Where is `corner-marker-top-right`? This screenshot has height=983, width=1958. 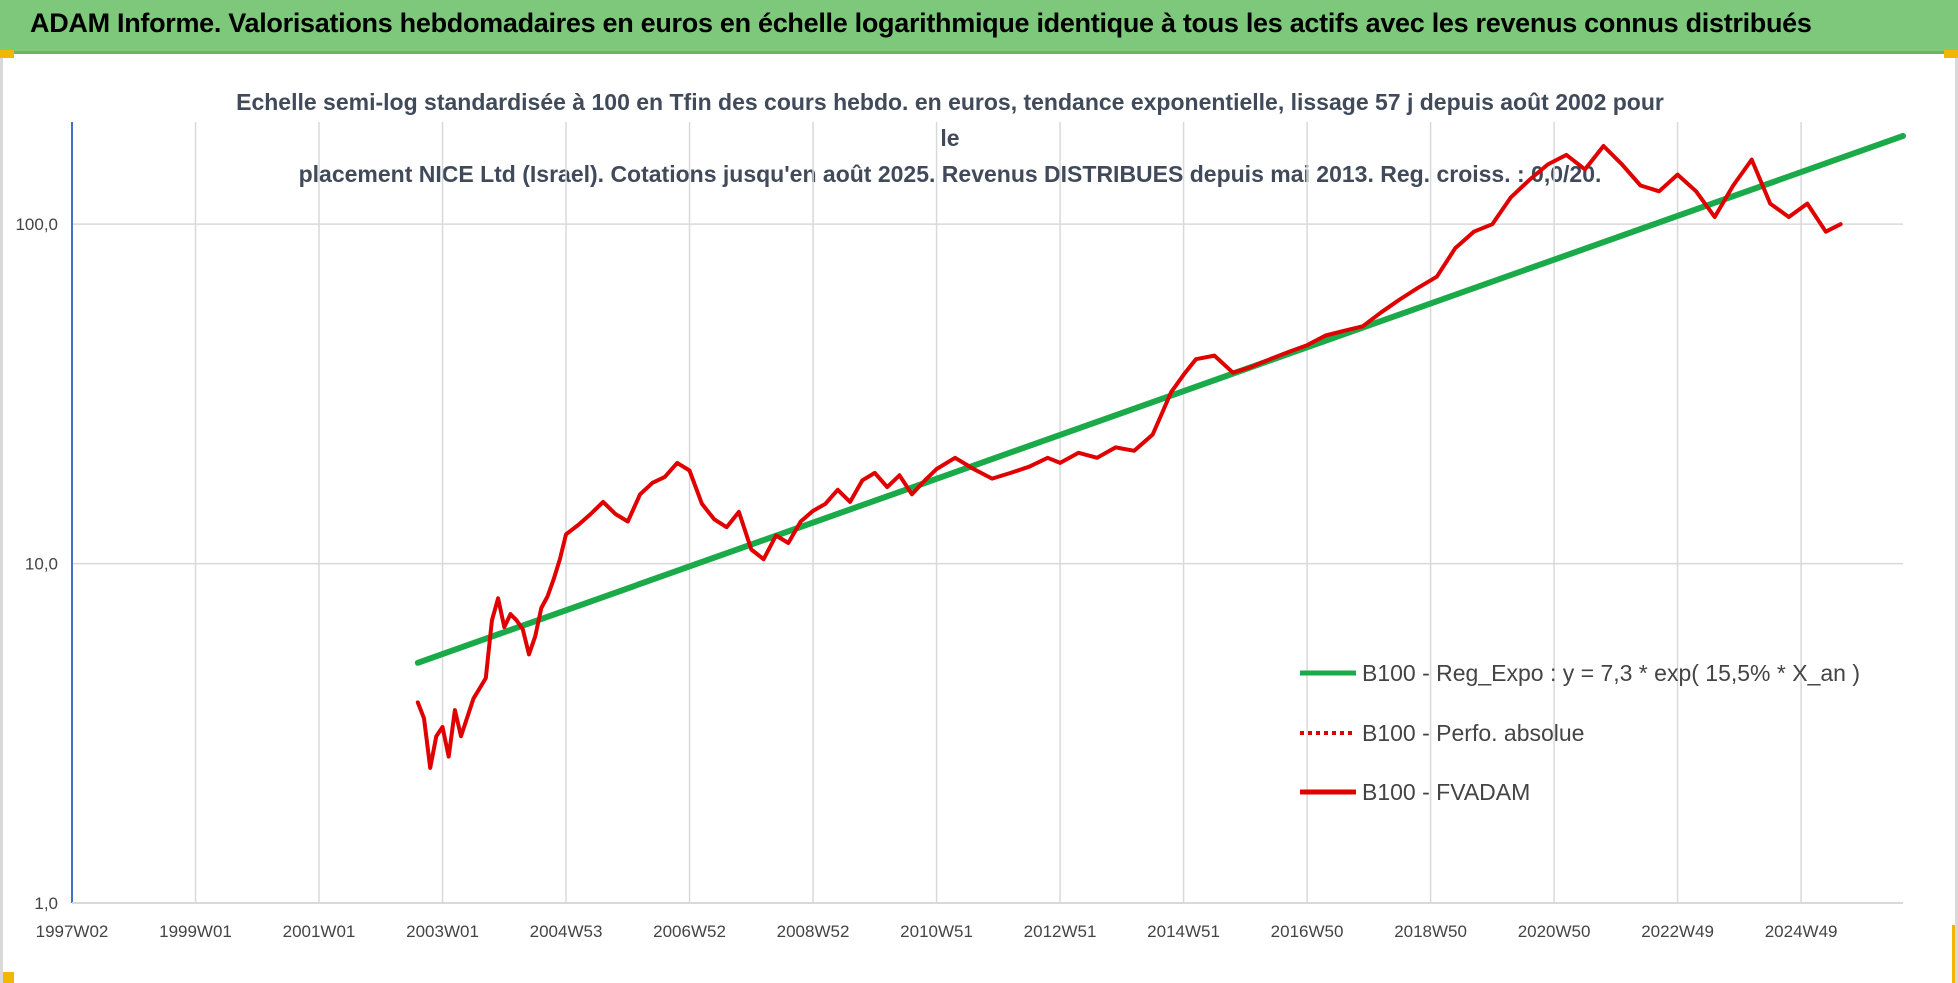 corner-marker-top-right is located at coordinates (1951, 54).